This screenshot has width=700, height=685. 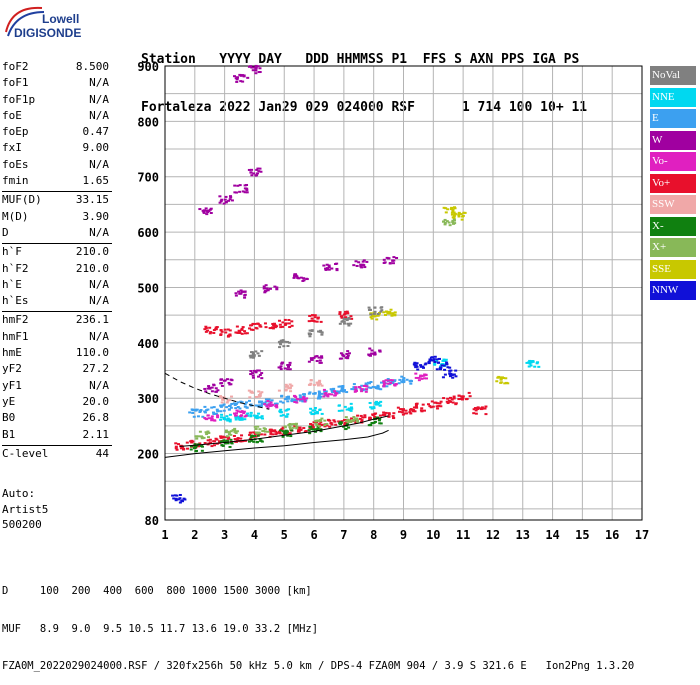 What do you see at coordinates (57, 286) in the screenshot?
I see `param-row: h`E N/A` at bounding box center [57, 286].